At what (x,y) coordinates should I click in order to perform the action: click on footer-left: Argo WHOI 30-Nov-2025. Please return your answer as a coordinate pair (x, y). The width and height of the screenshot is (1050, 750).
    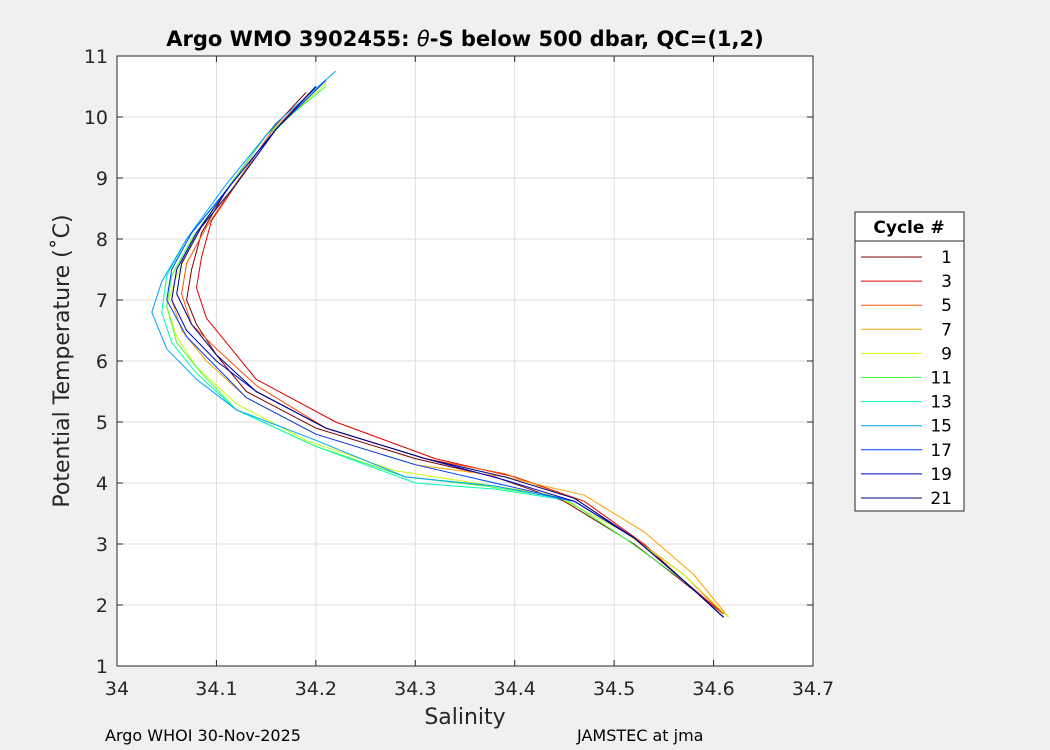
    Looking at the image, I should click on (203, 735).